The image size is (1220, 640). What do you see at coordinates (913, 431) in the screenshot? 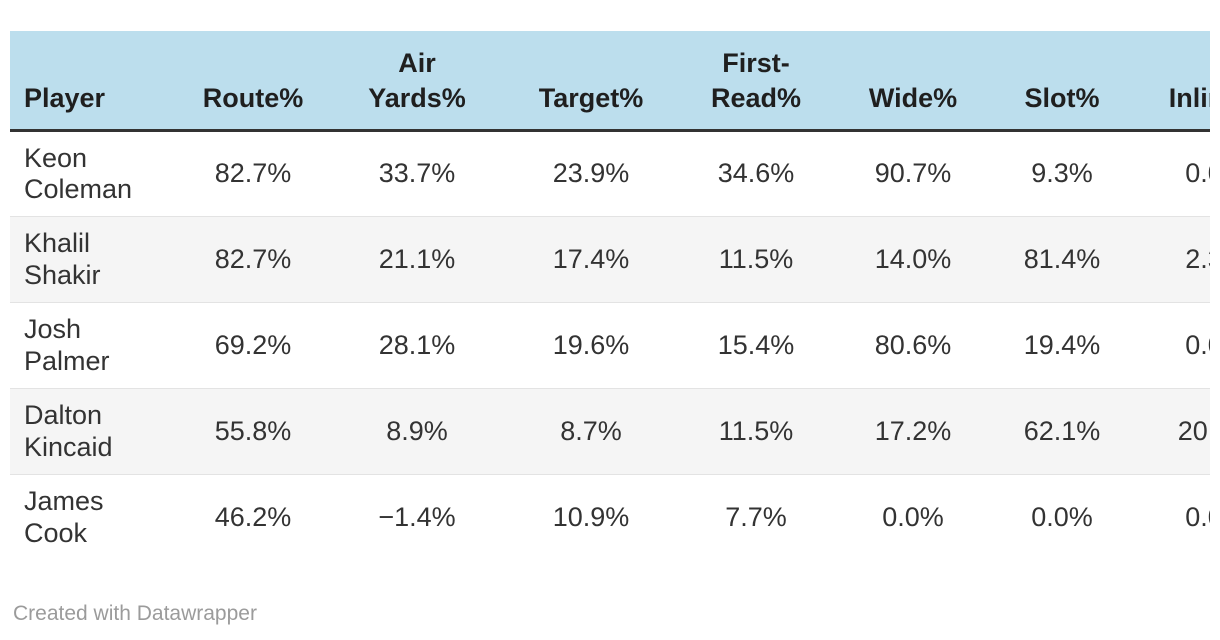
I see `stat-cell: 17.2%` at bounding box center [913, 431].